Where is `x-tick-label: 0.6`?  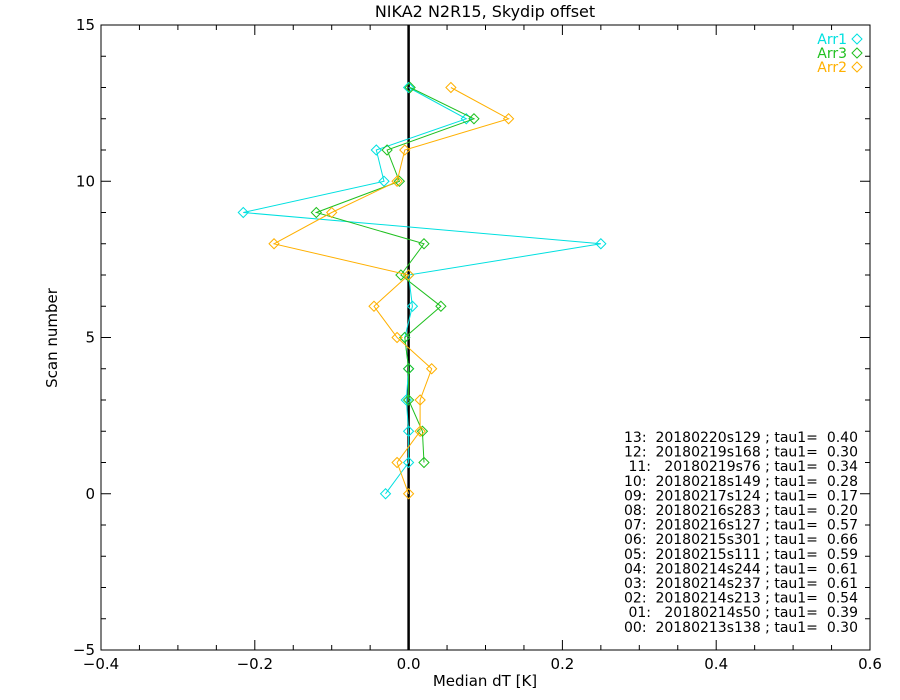 x-tick-label: 0.6 is located at coordinates (870, 664).